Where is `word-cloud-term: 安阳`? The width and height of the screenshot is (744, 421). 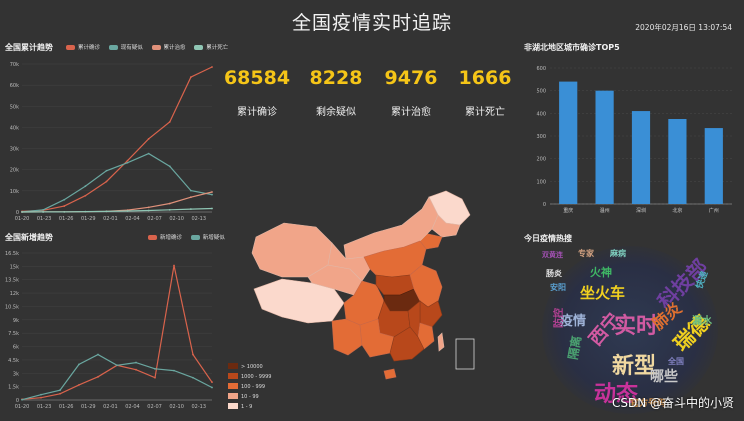
word-cloud-term: 安阳 is located at coordinates (558, 287).